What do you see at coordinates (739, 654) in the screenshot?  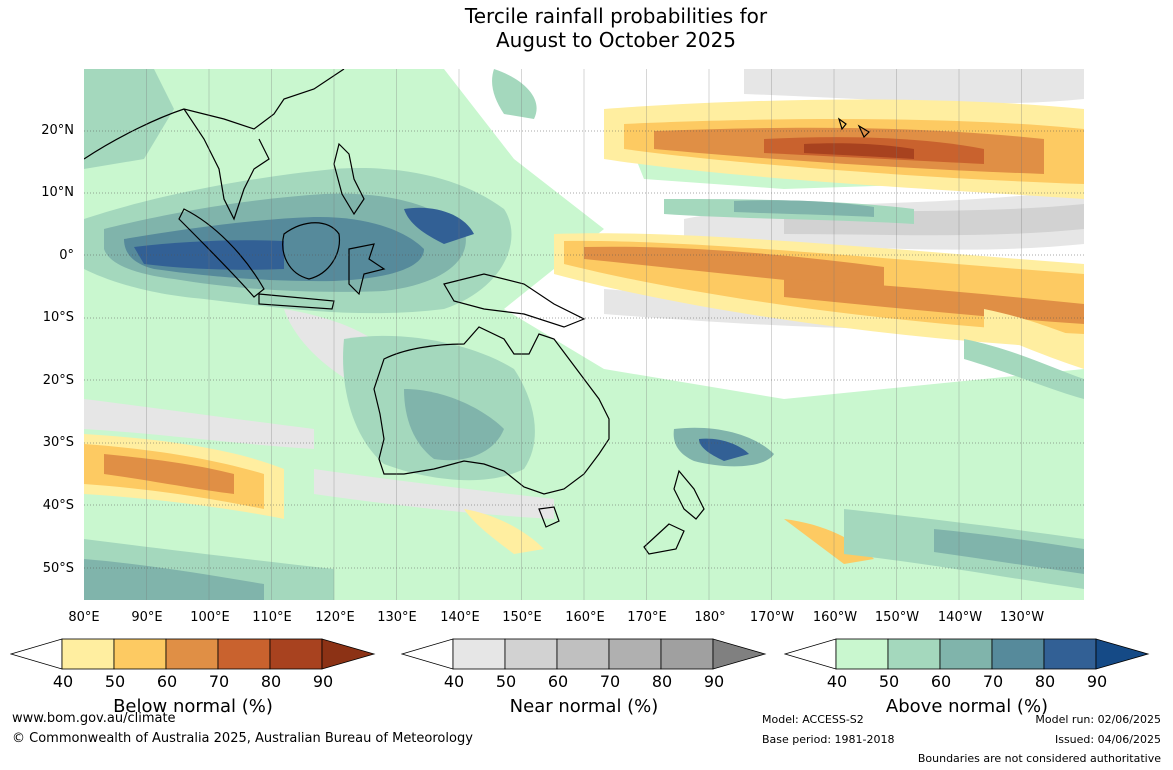 I see `near-colorbar-upper-end` at bounding box center [739, 654].